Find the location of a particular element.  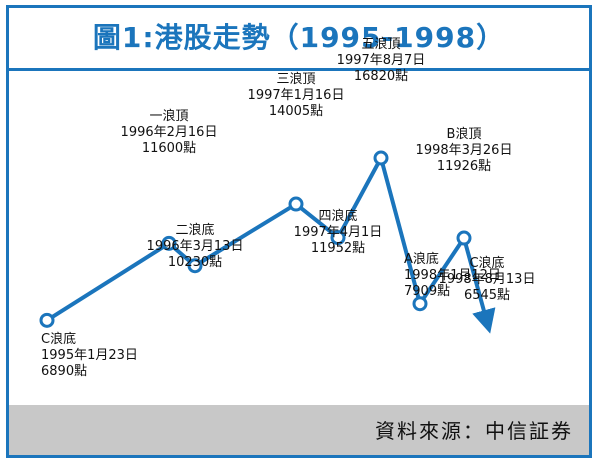

title-rule is located at coordinates (299, 69).